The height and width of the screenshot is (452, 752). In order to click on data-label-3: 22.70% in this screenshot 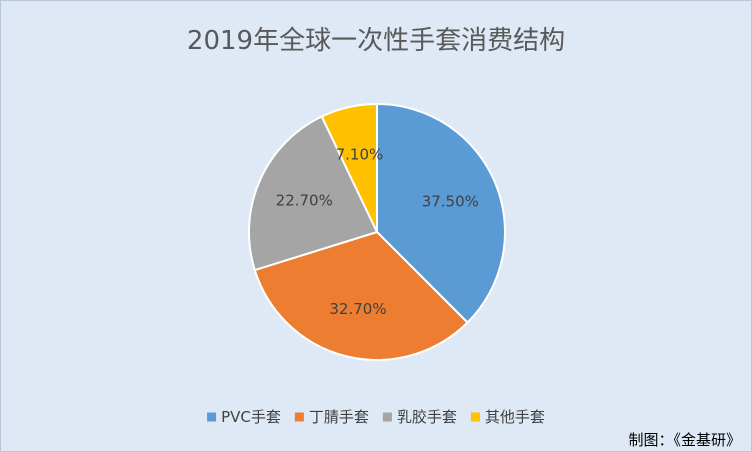, I will do `click(304, 200)`.